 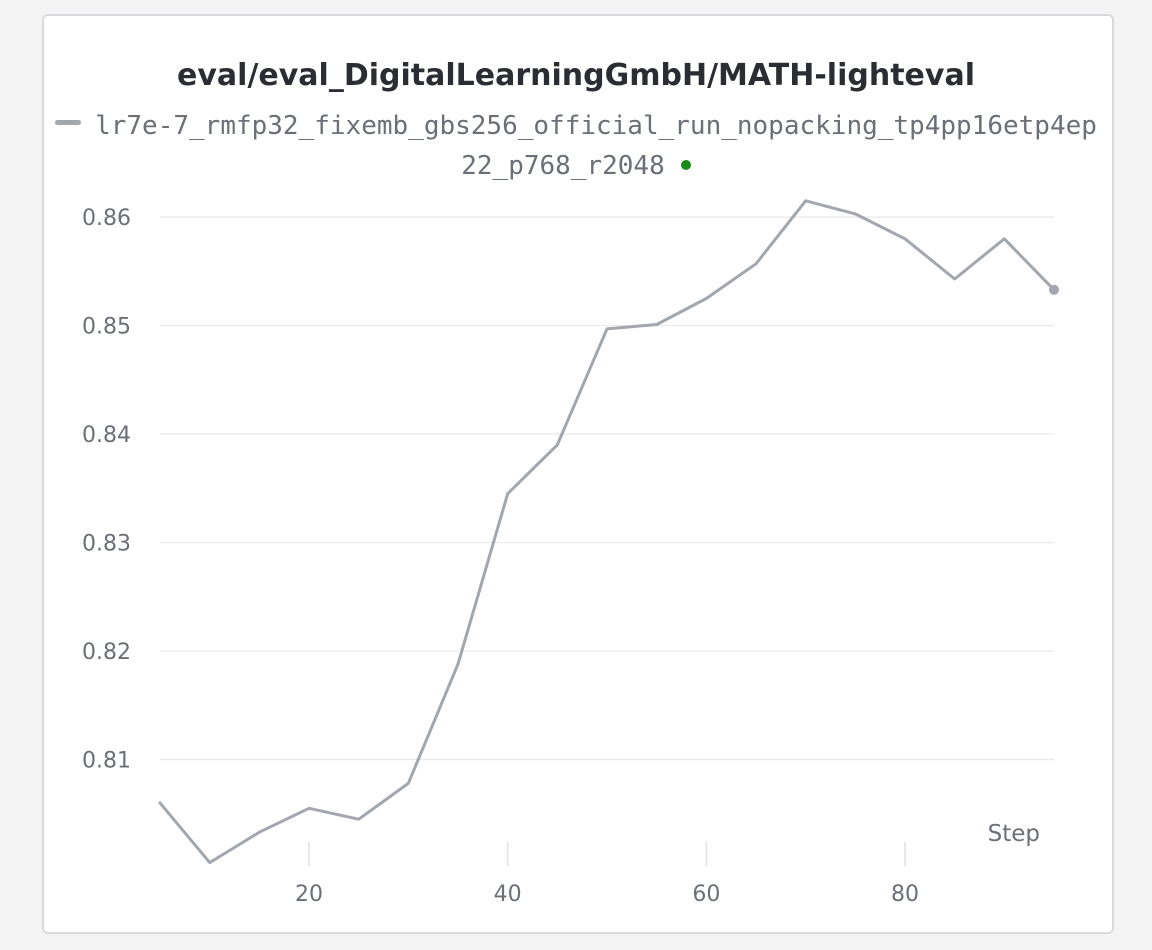 What do you see at coordinates (106, 327) in the screenshot?
I see `y-tick-label: 0.85` at bounding box center [106, 327].